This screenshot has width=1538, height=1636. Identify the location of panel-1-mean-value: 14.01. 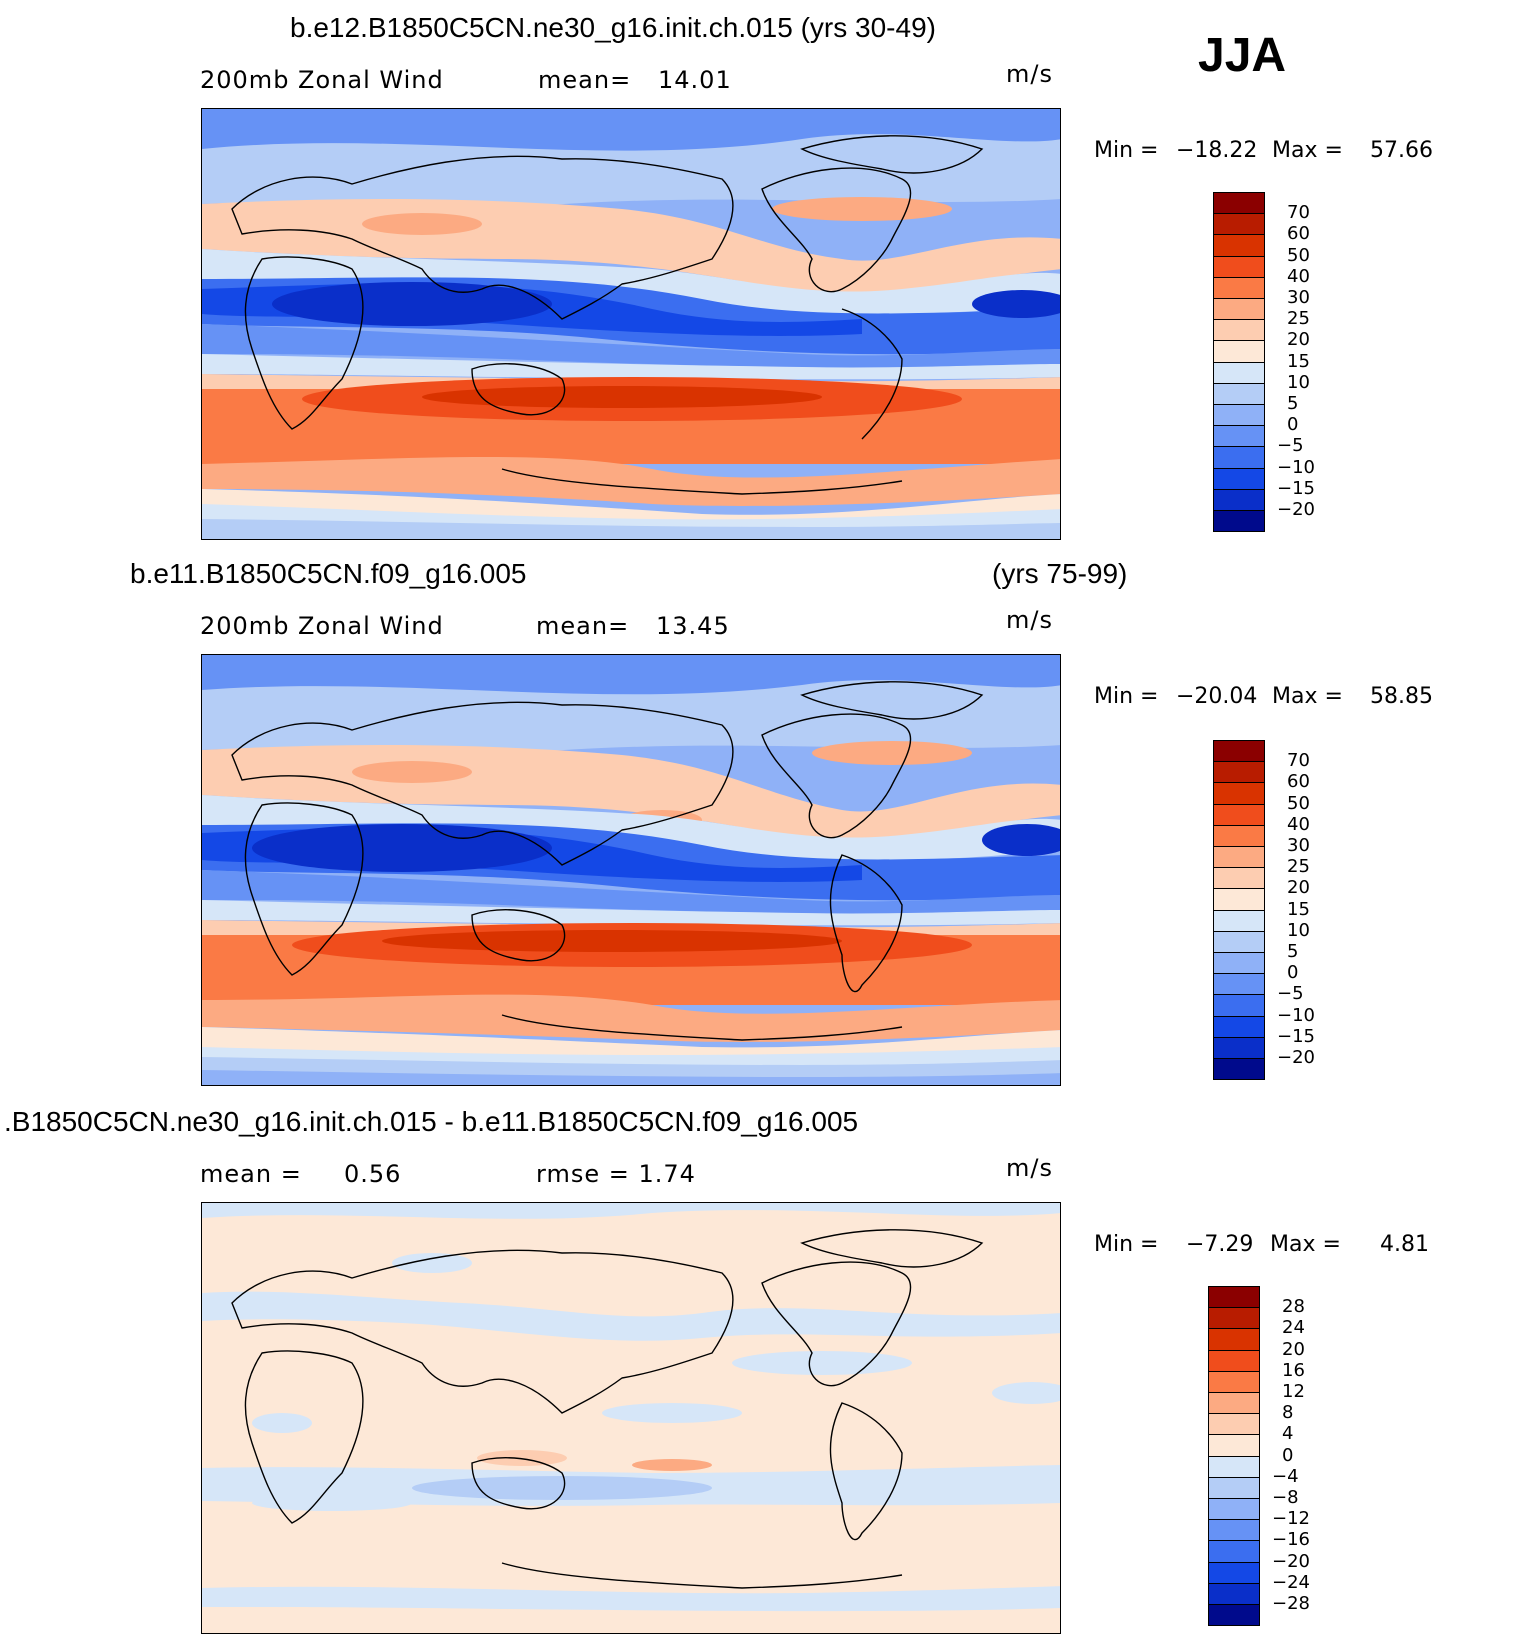
(695, 80).